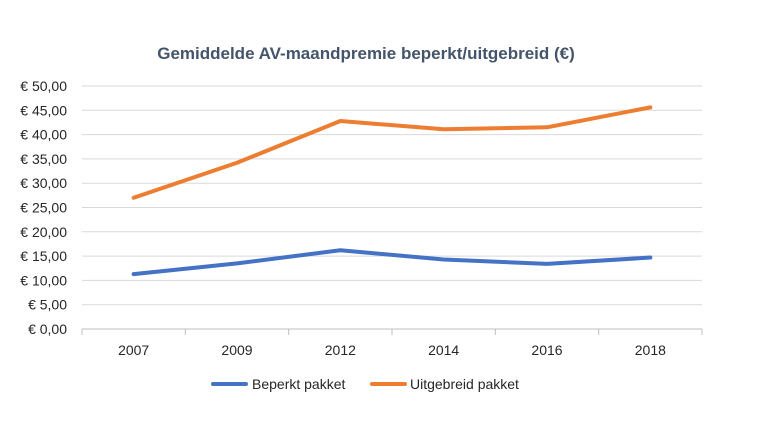  What do you see at coordinates (43, 183) in the screenshot?
I see `y-tick-label: € 30,00` at bounding box center [43, 183].